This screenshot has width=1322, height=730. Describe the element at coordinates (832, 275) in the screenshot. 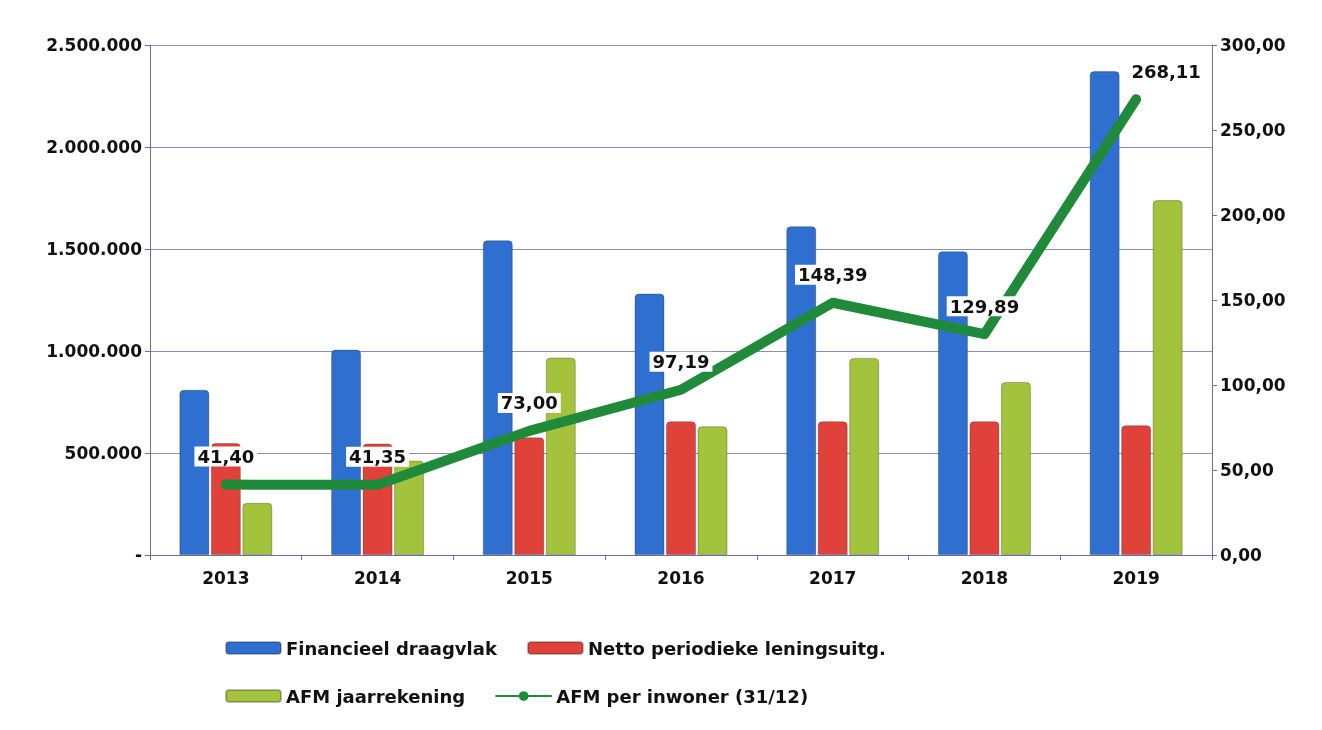

I see `data-label: 148,39` at that location.